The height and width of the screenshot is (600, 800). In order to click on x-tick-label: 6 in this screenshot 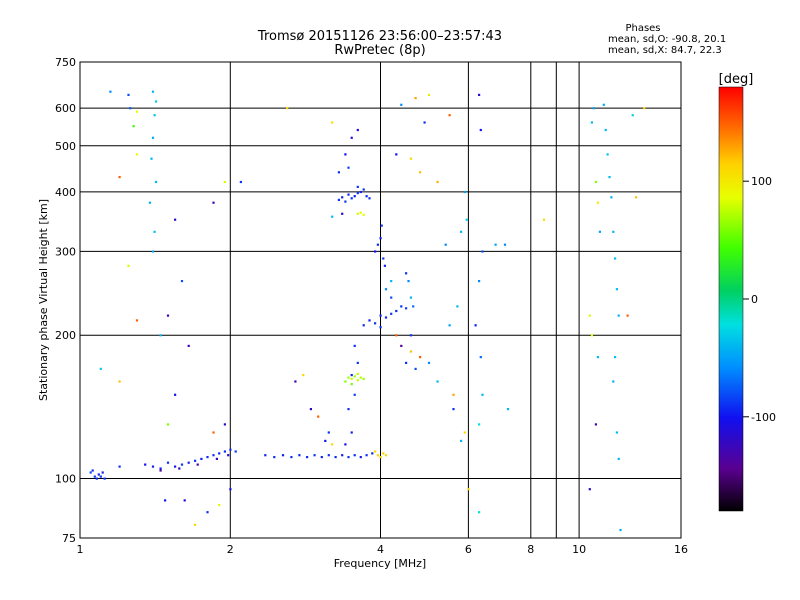, I will do `click(468, 549)`.